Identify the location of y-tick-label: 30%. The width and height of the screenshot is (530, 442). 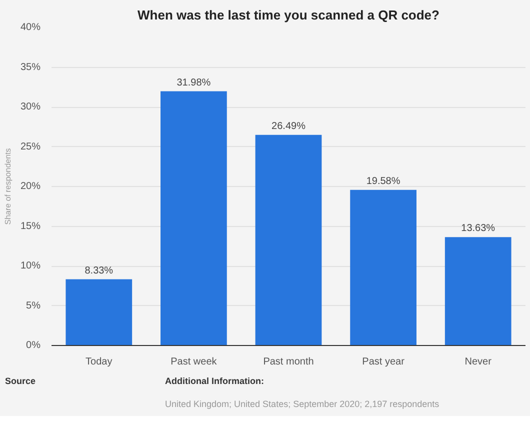
(30, 107).